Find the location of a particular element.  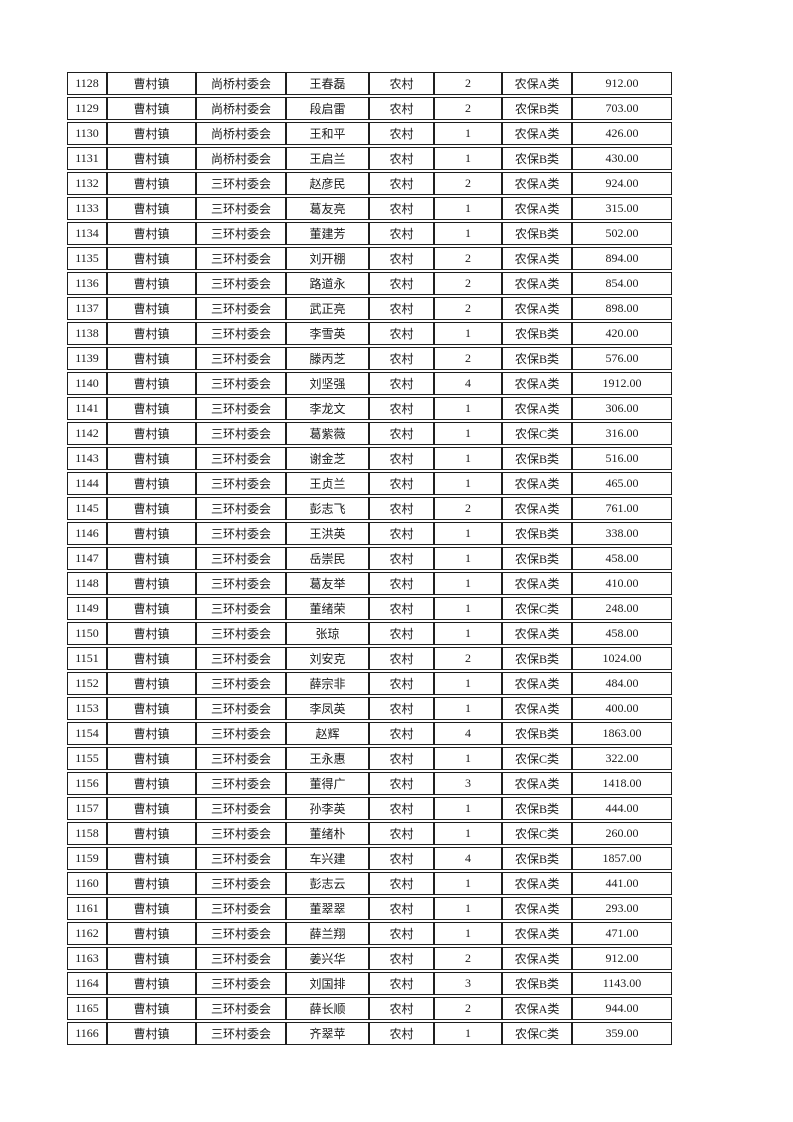

table-row: 1136 曹村镇 三环村委会 路道永 农村 2 农保A类 854.00 is located at coordinates (369, 283).